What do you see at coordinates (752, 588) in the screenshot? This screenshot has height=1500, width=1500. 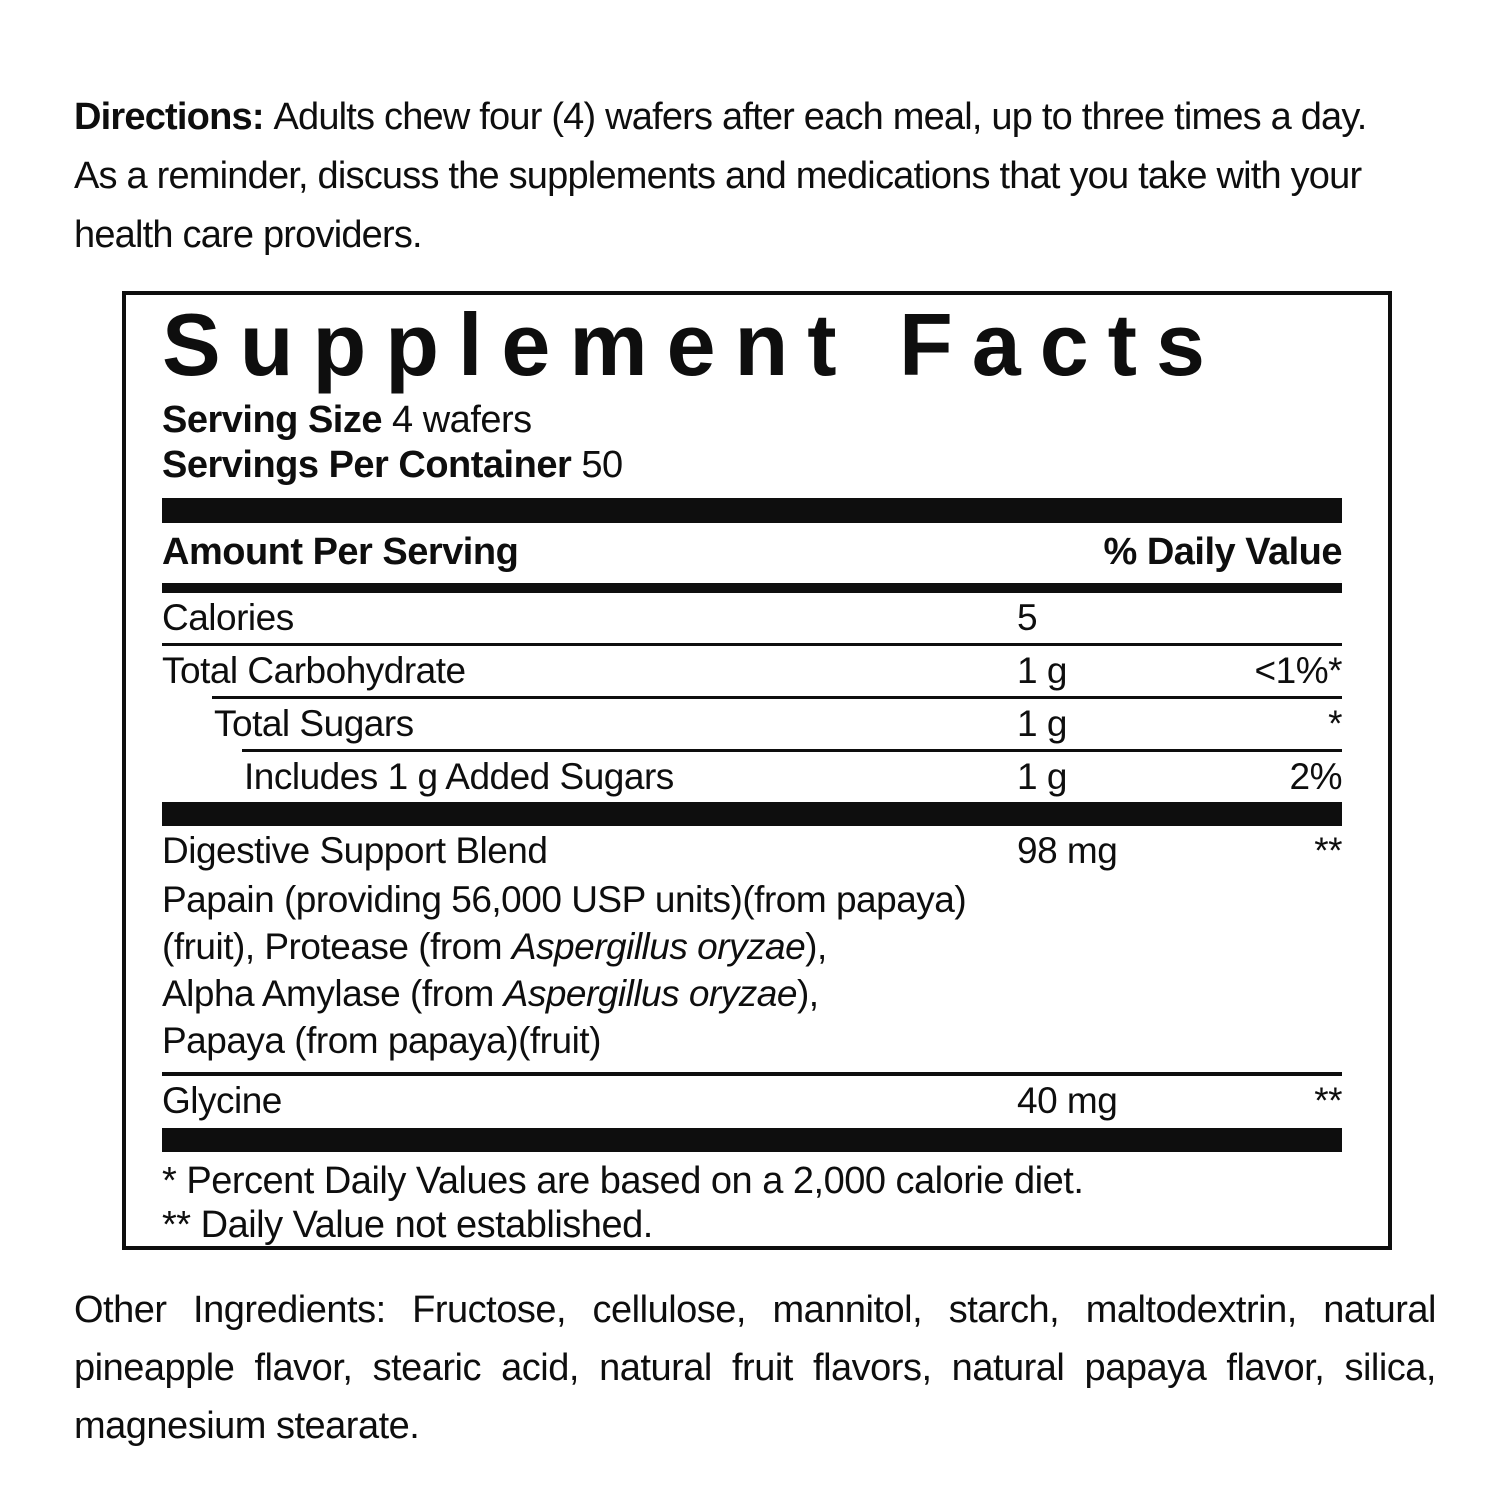 I see `separator-bar-under-header` at bounding box center [752, 588].